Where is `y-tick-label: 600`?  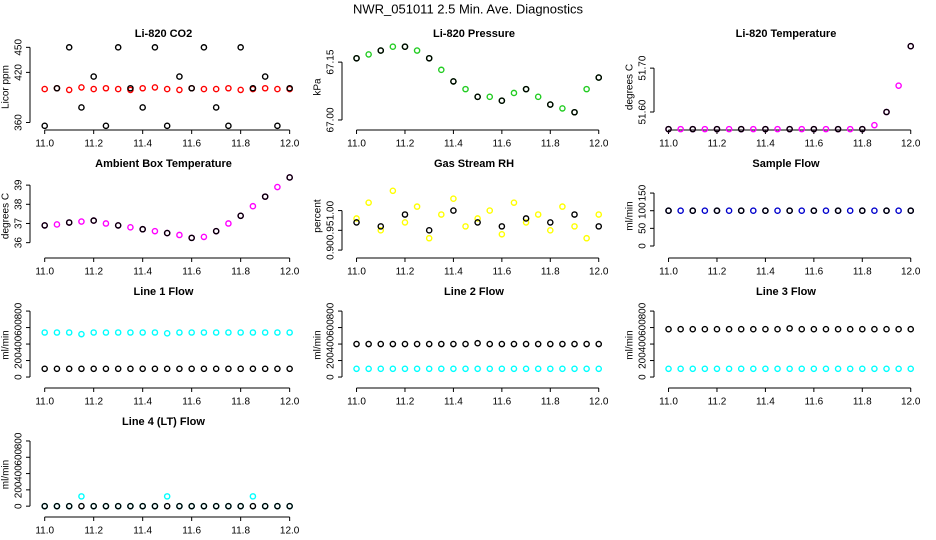
y-tick-label: 600 is located at coordinates (19, 456).